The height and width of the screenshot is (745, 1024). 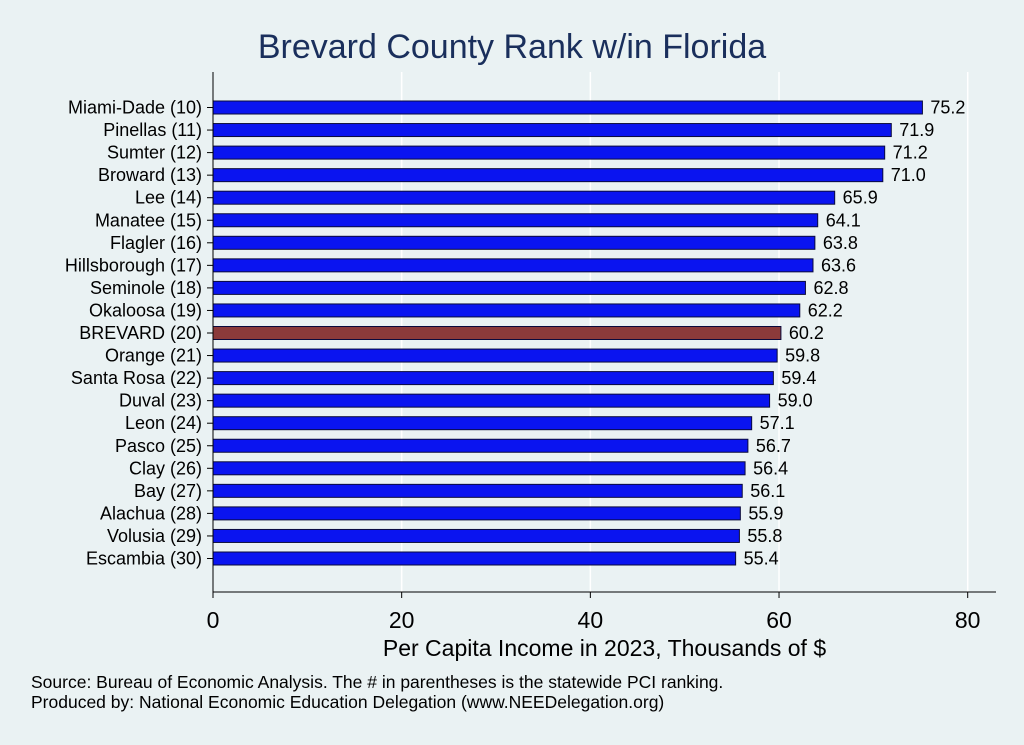 I want to click on data-label: 65.9, so click(x=860, y=198).